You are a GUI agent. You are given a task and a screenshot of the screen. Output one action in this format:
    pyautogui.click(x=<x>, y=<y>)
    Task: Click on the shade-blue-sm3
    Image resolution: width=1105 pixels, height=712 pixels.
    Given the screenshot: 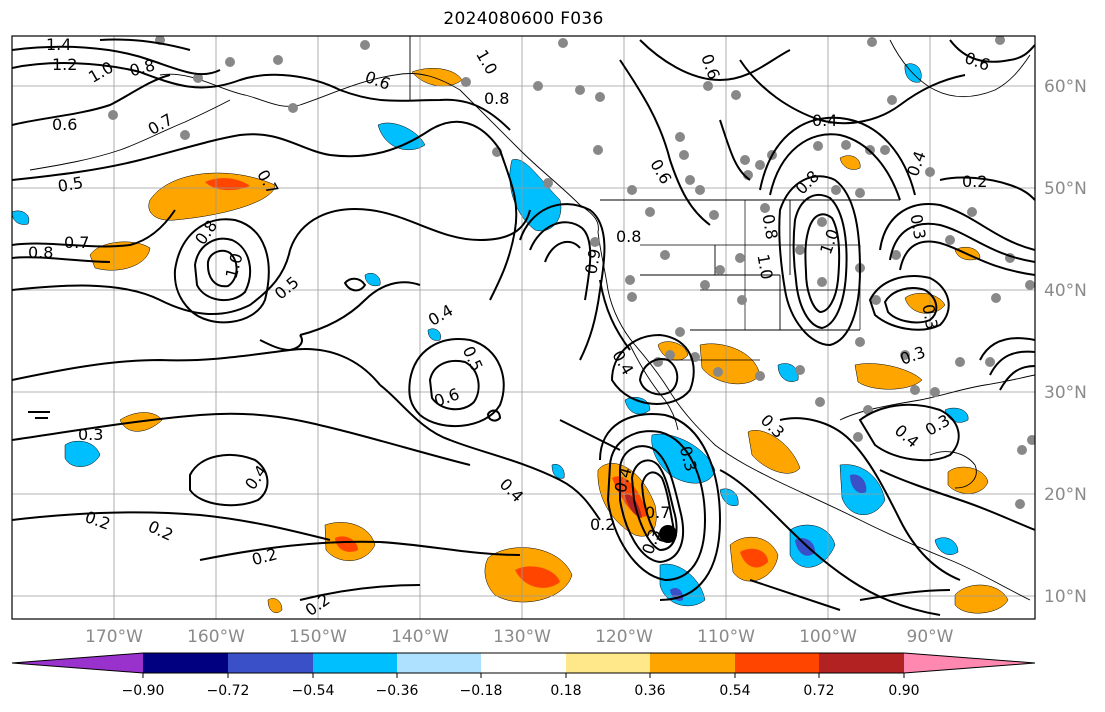 What is the action you would take?
    pyautogui.click(x=788, y=372)
    